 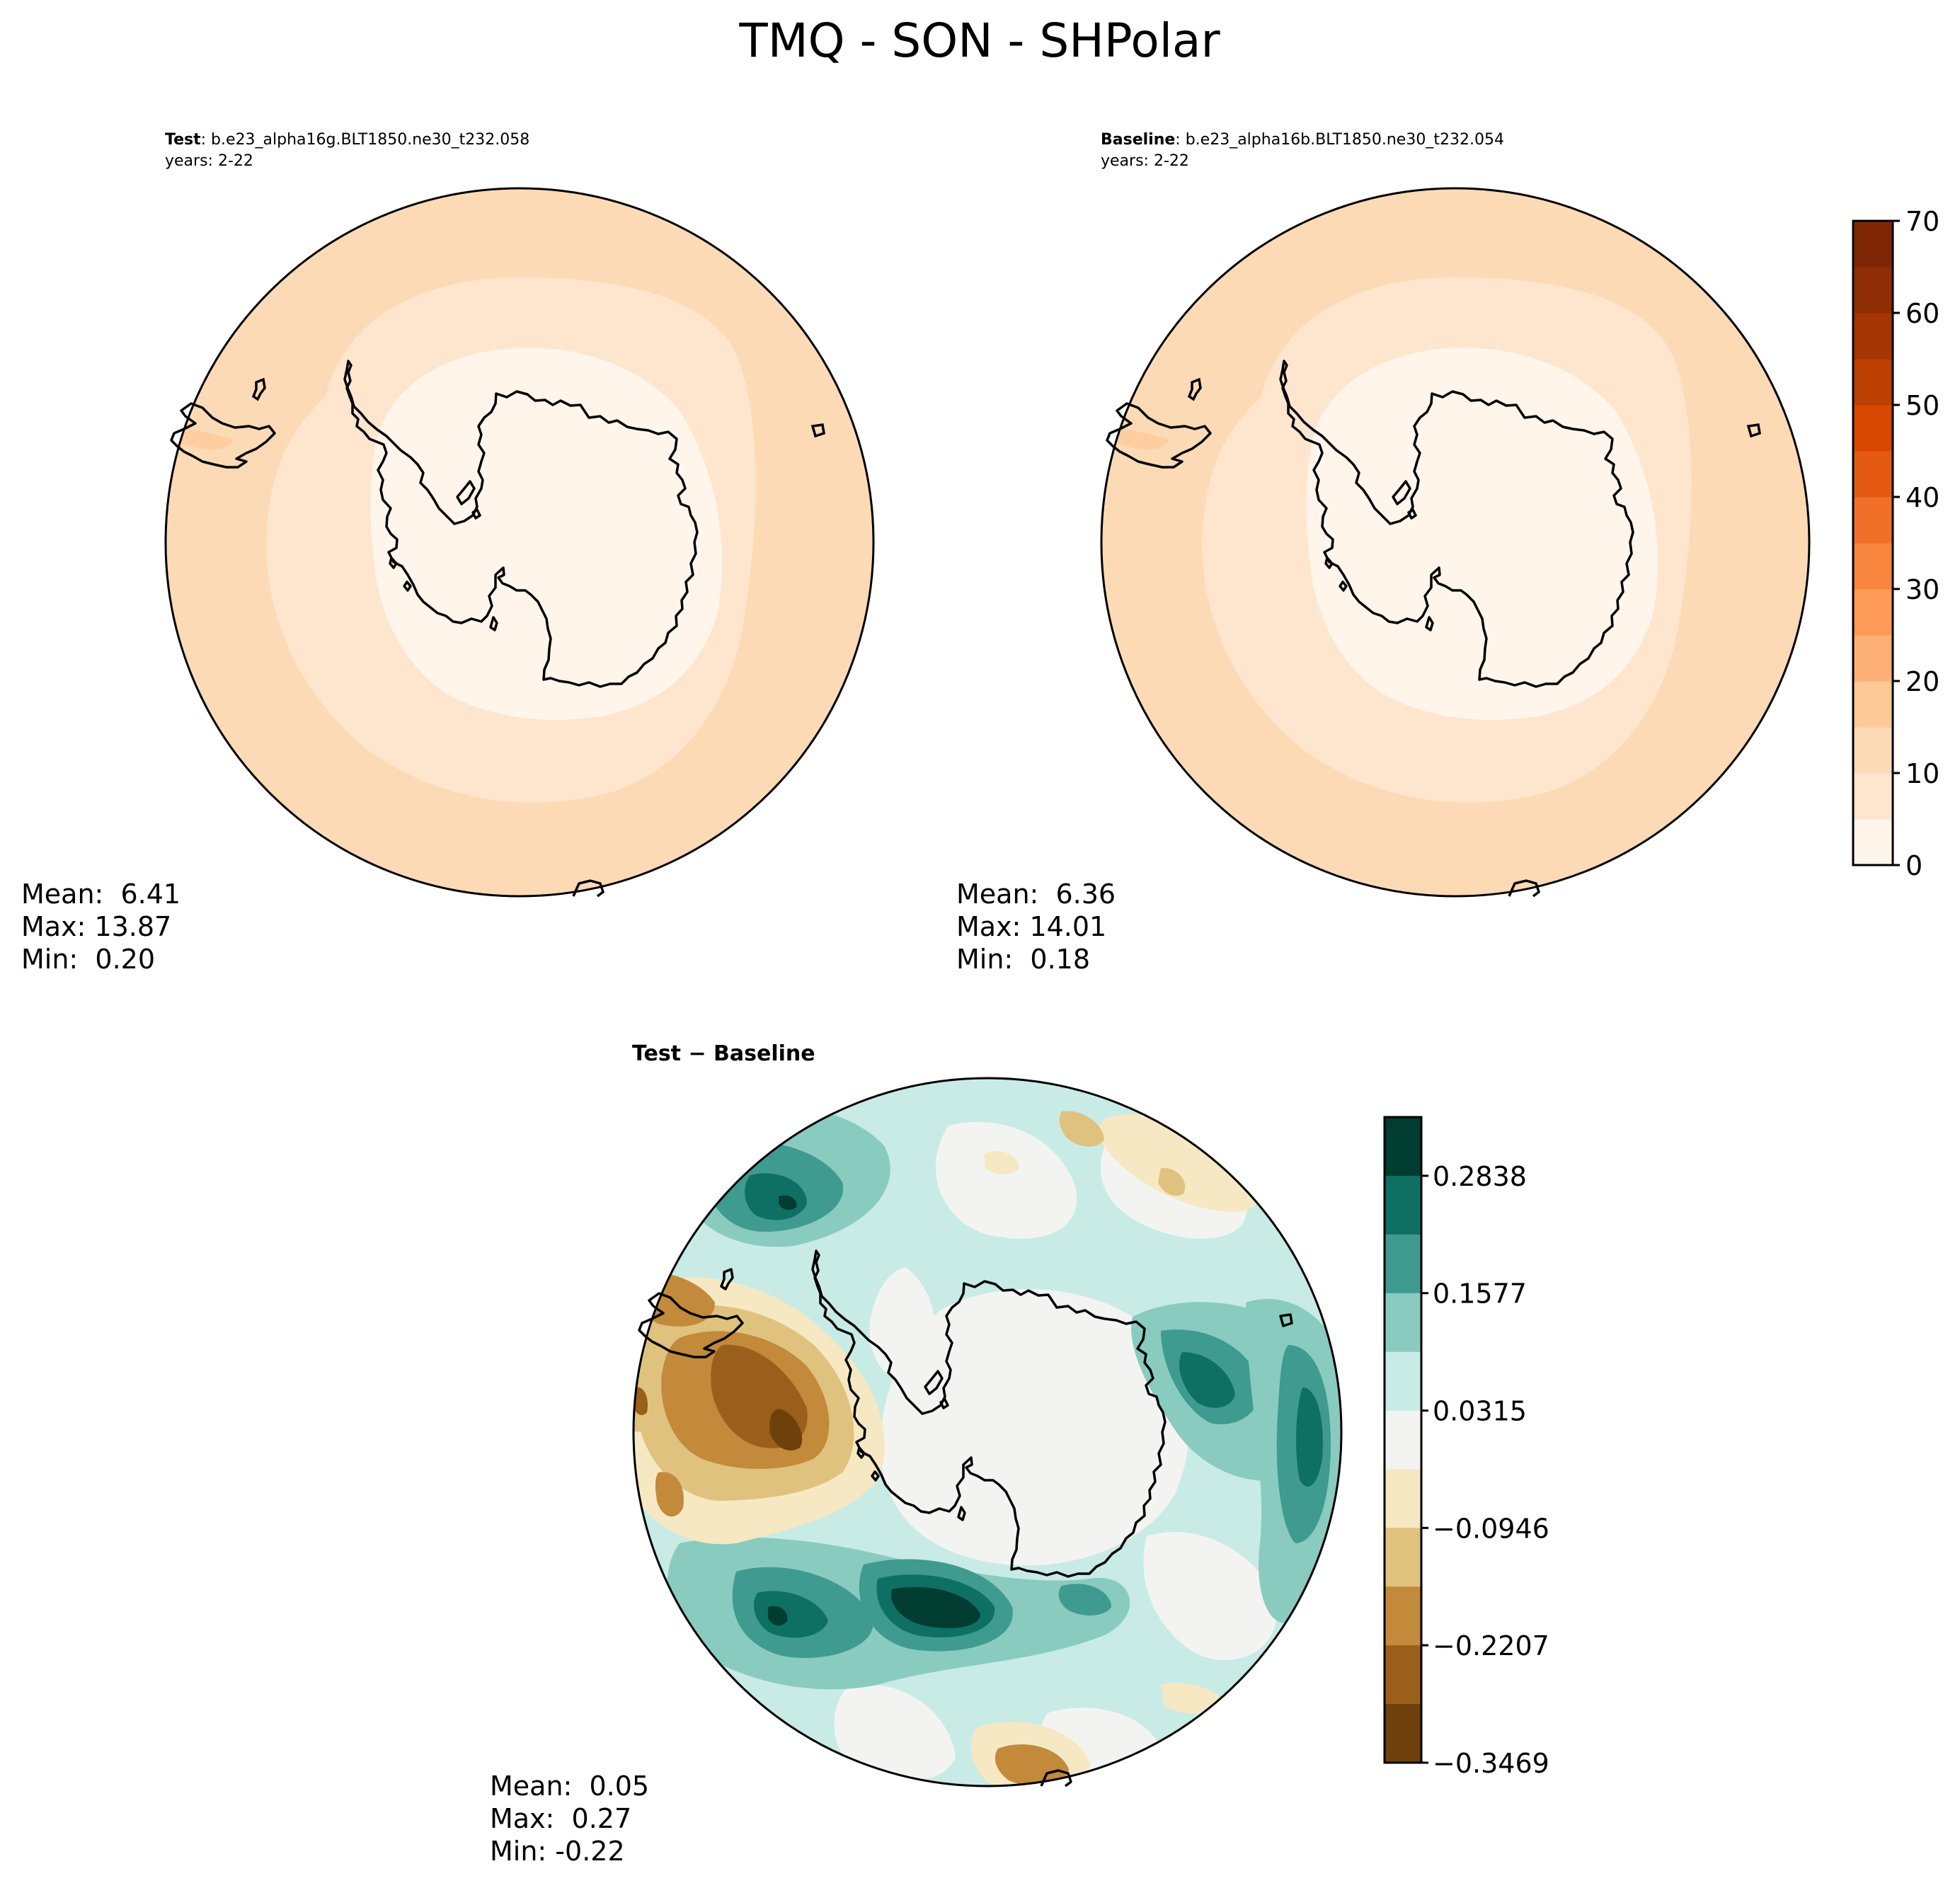 I want to click on baseline-years: years: 2-22, so click(x=1145, y=161).